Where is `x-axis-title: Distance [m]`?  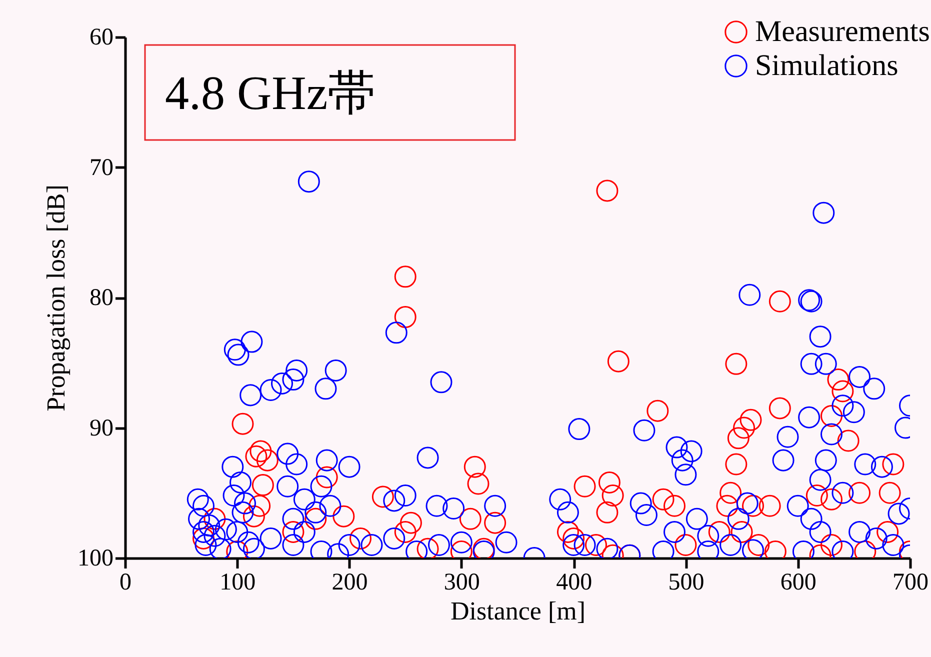 x-axis-title: Distance [m] is located at coordinates (518, 611).